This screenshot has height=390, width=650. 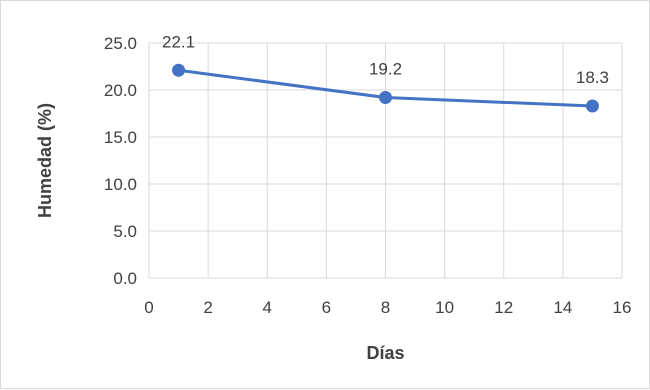 I want to click on y-tick-label: 25.0, so click(x=120, y=43).